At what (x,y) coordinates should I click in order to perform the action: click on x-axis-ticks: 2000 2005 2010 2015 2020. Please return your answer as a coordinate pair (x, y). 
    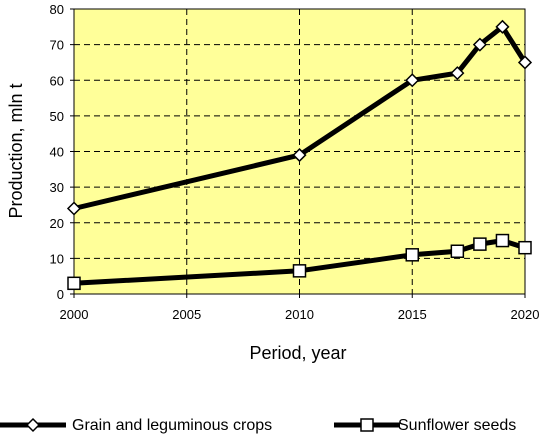
    Looking at the image, I should click on (300, 308).